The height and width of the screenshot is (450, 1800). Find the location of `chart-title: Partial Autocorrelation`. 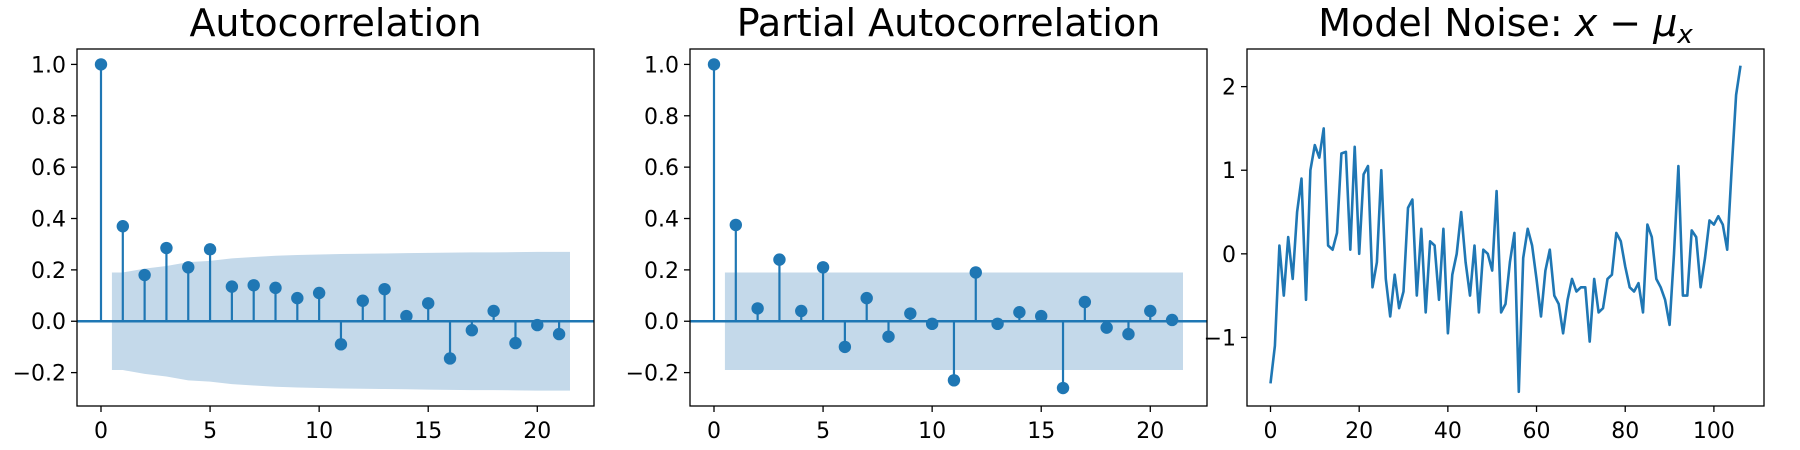

chart-title: Partial Autocorrelation is located at coordinates (949, 23).